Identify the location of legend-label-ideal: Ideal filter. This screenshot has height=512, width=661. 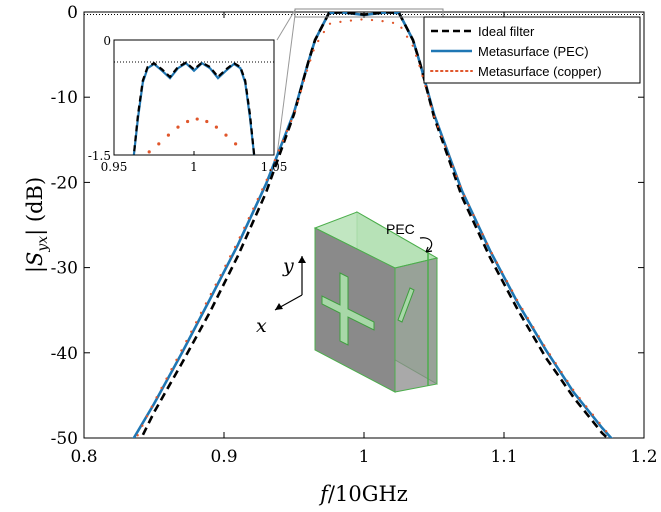
(506, 31).